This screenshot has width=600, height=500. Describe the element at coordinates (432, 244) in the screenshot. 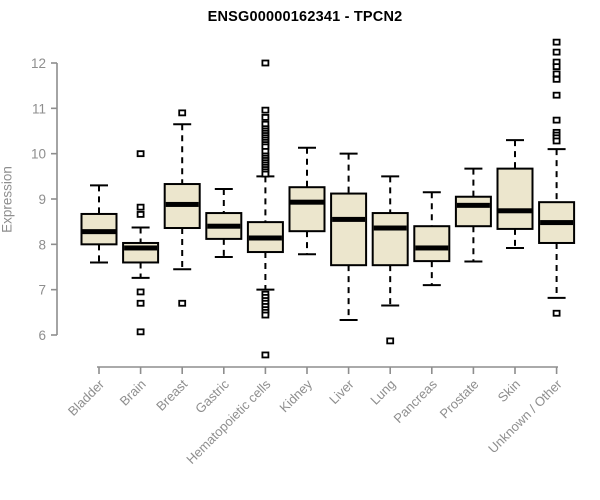

I see `box-pancreas-iqr` at that location.